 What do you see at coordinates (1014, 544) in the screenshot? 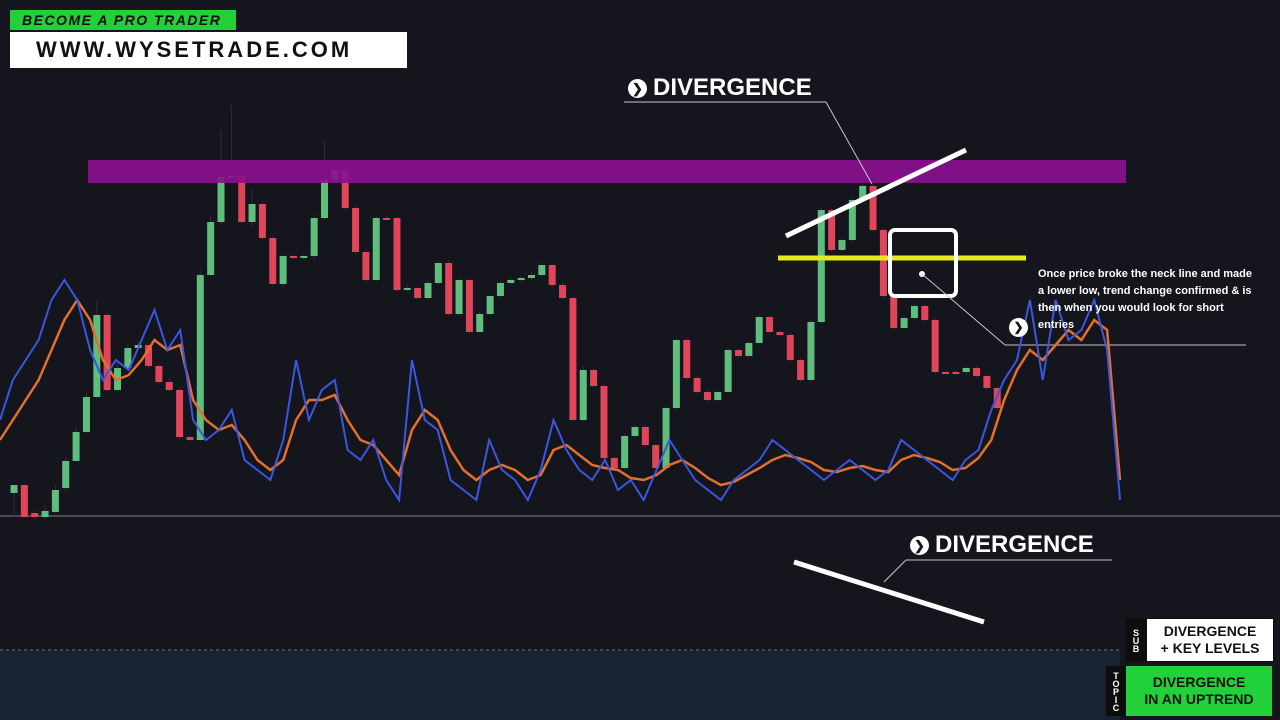
I see `indicator-divergence-label: DIVERGENCE` at bounding box center [1014, 544].